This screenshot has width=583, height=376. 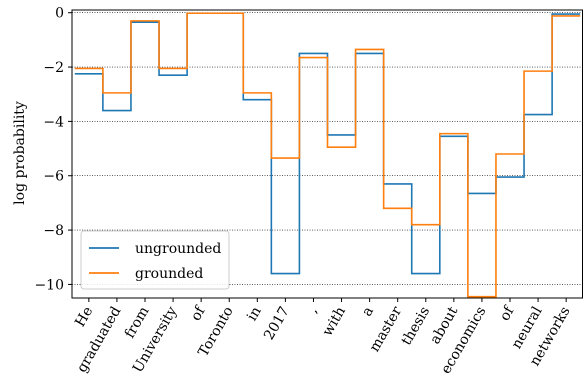 What do you see at coordinates (277, 323) in the screenshot?
I see `x-tick-label: 2017` at bounding box center [277, 323].